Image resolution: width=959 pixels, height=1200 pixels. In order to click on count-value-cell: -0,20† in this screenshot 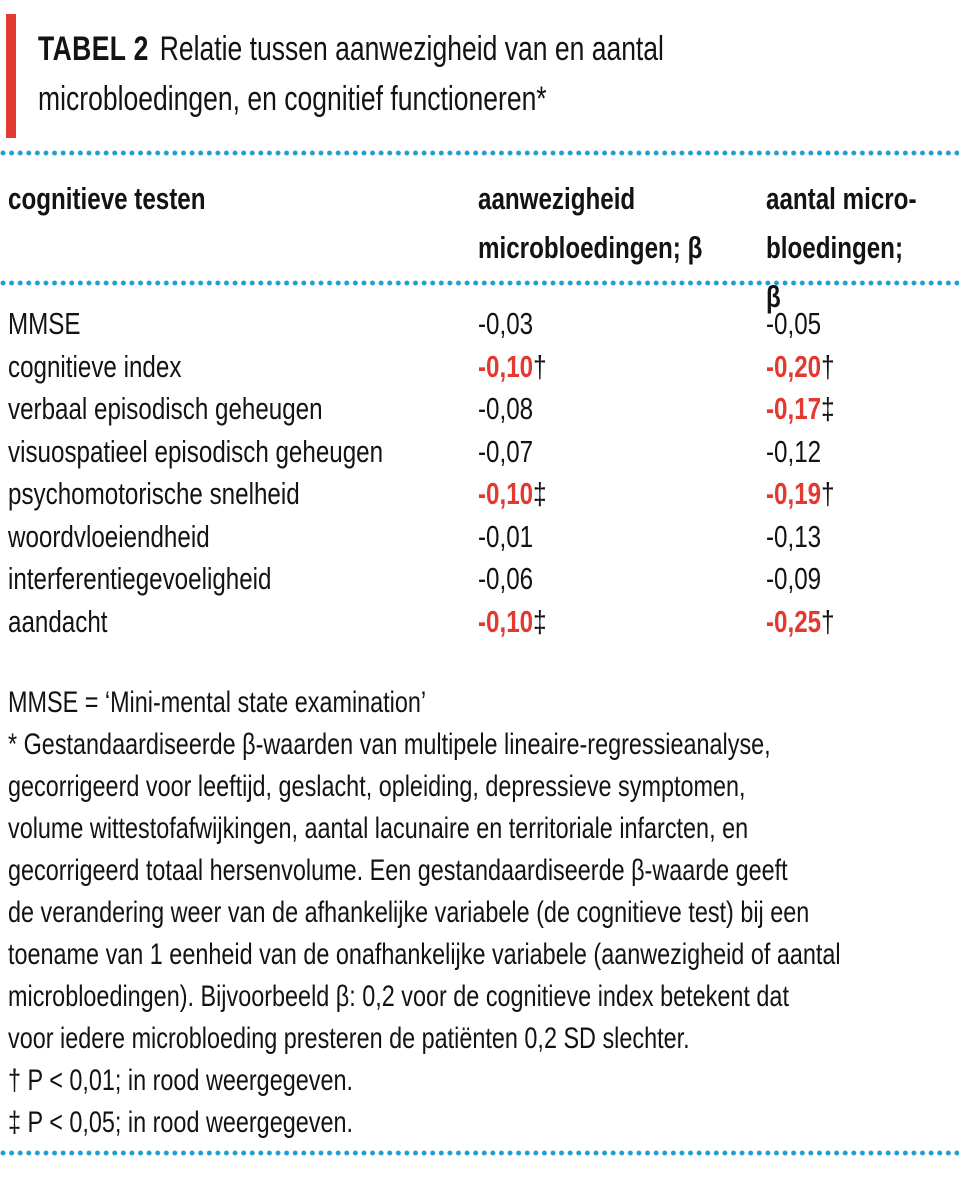, I will do `click(810, 367)`.